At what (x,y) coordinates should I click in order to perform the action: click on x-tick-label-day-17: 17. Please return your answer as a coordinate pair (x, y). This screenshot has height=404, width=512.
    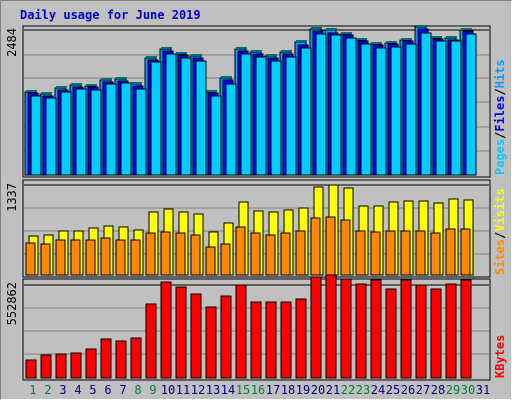
    Looking at the image, I should click on (273, 390).